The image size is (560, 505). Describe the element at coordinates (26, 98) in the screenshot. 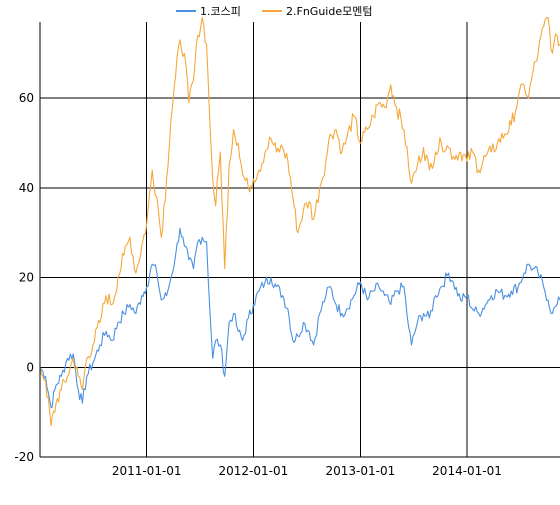

I see `y-tick-label: 60` at that location.